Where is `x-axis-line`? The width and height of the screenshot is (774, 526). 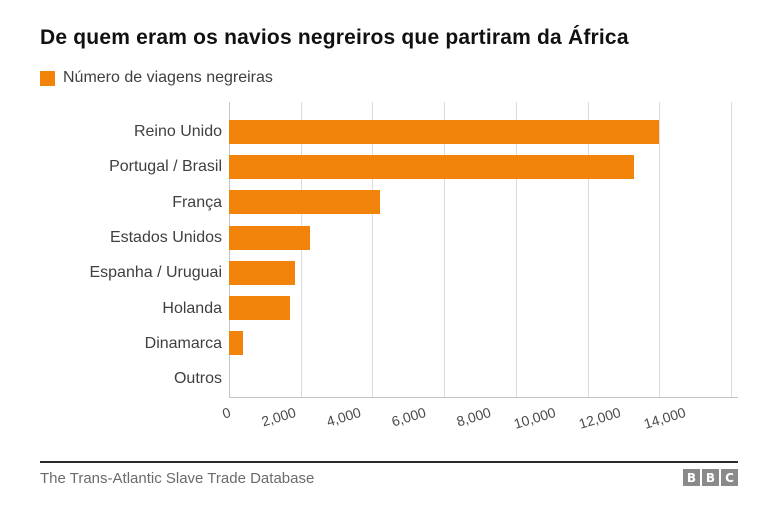 x-axis-line is located at coordinates (483, 397).